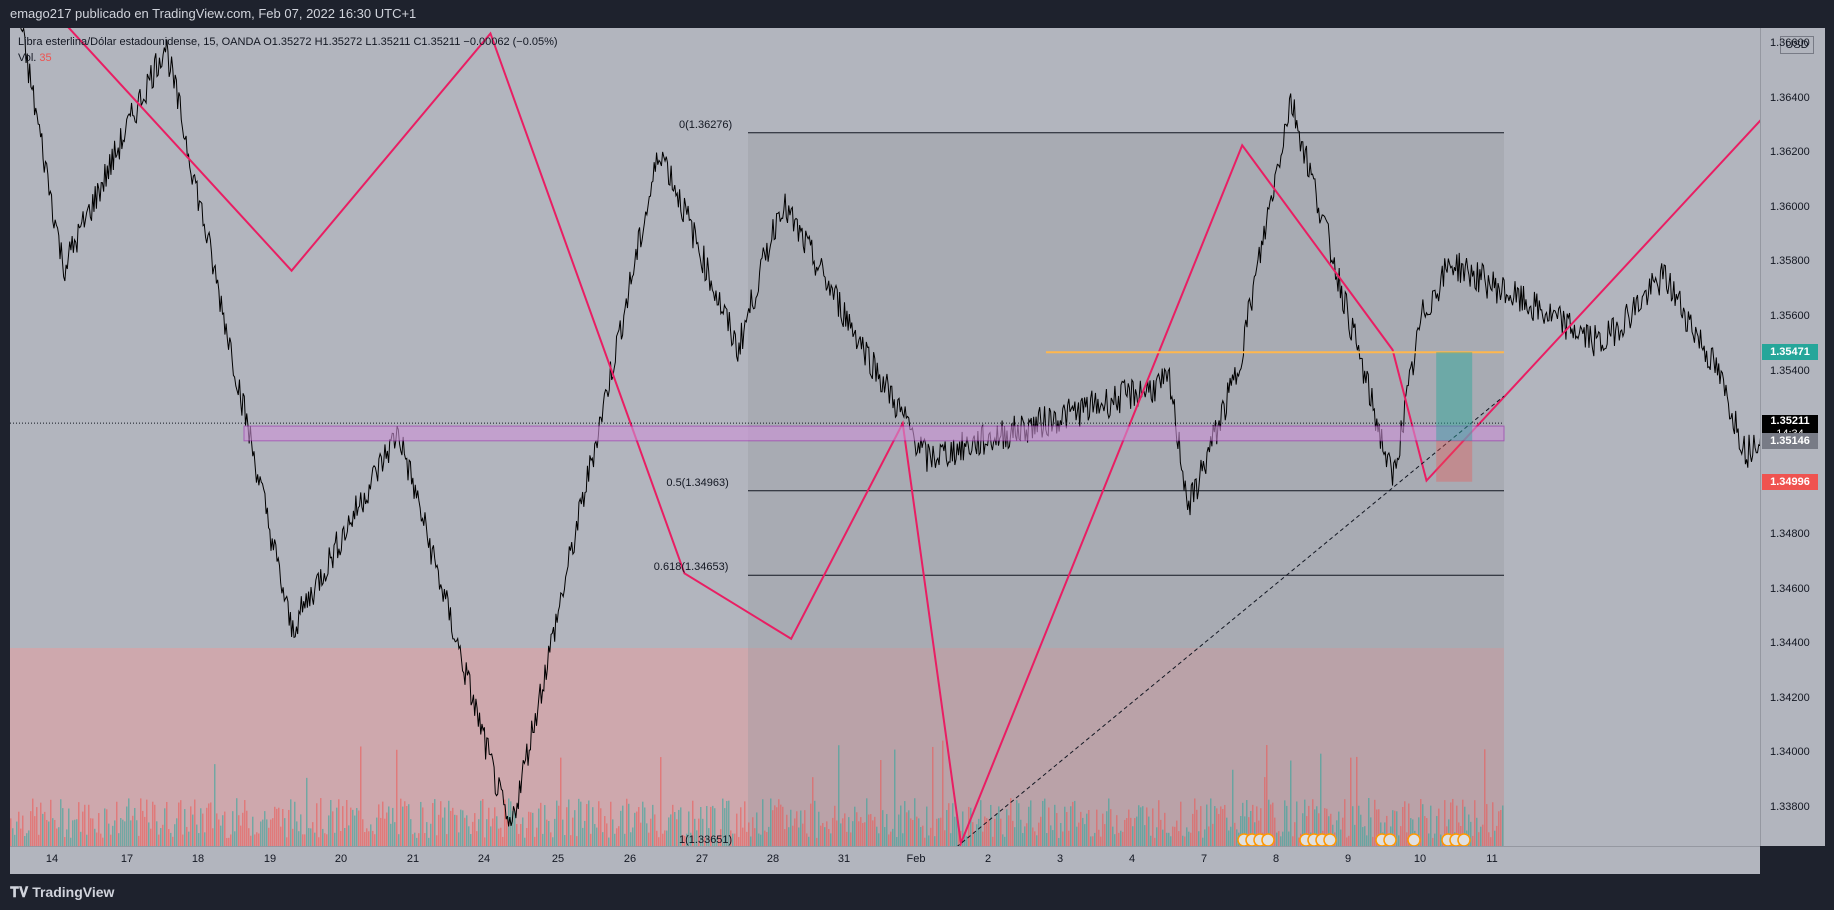  Describe the element at coordinates (757, 793) in the screenshot. I see `volume-bars` at that location.